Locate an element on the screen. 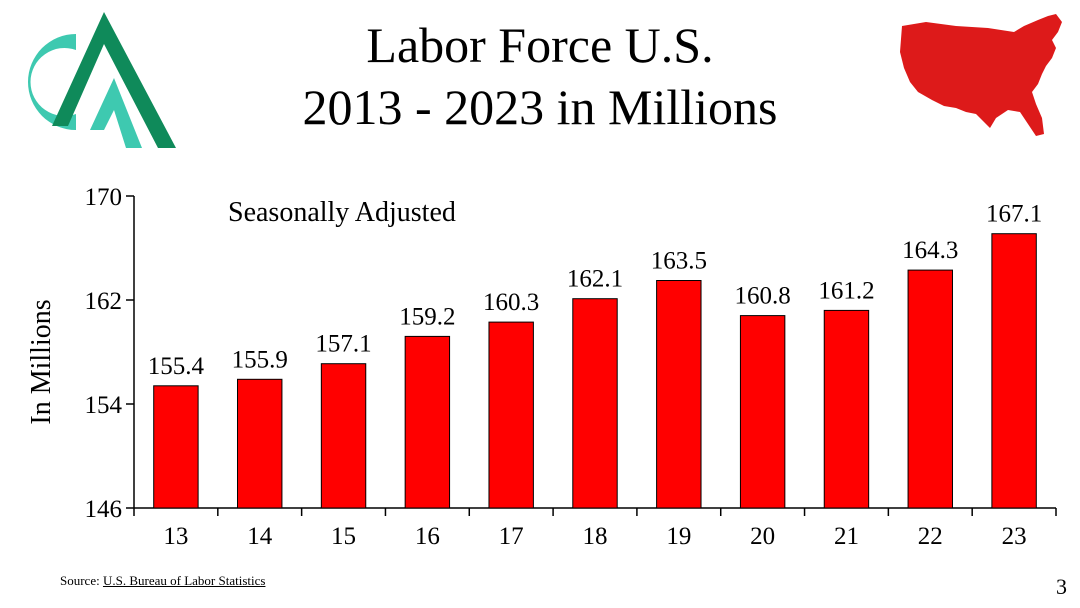  x-tick-label: 22 is located at coordinates (930, 536).